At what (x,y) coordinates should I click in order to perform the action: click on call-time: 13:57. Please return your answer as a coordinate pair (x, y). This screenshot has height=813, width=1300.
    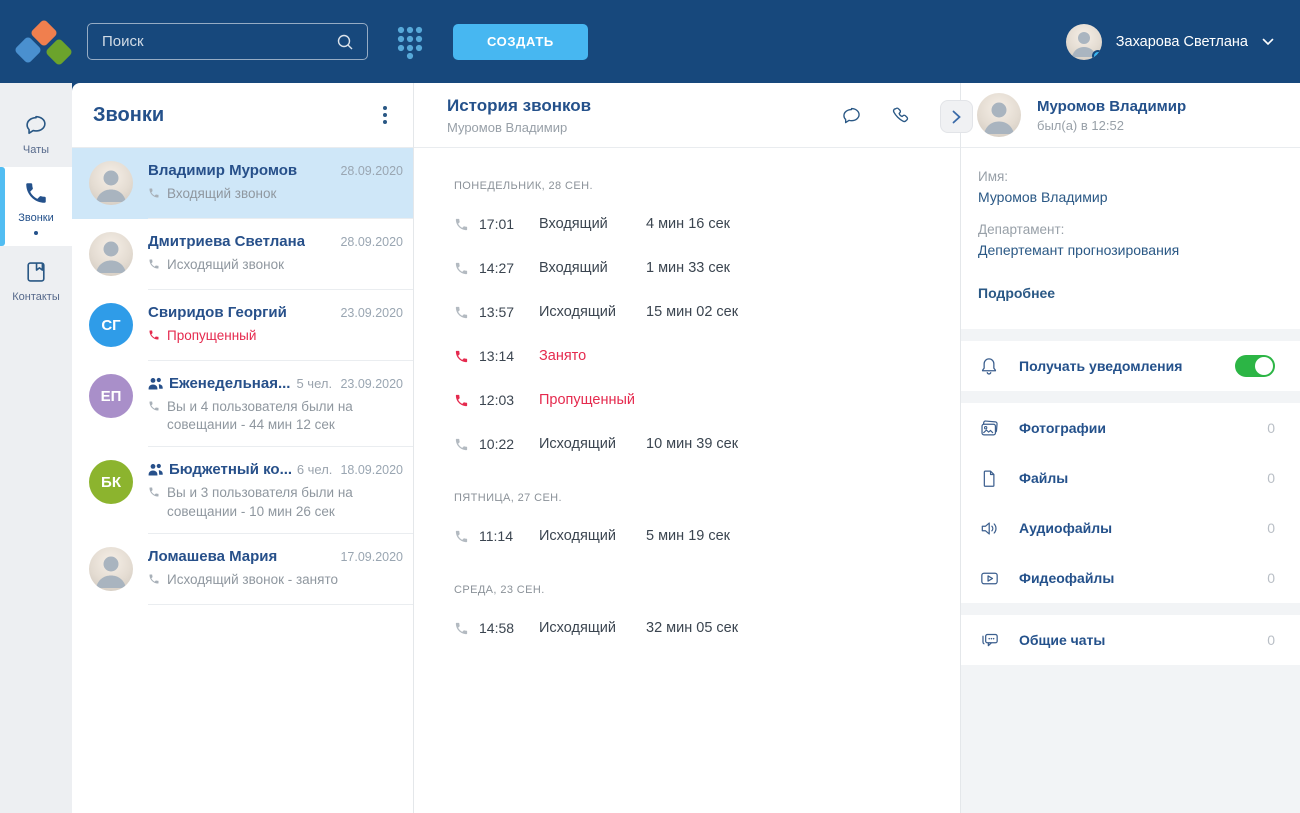
    Looking at the image, I should click on (497, 312).